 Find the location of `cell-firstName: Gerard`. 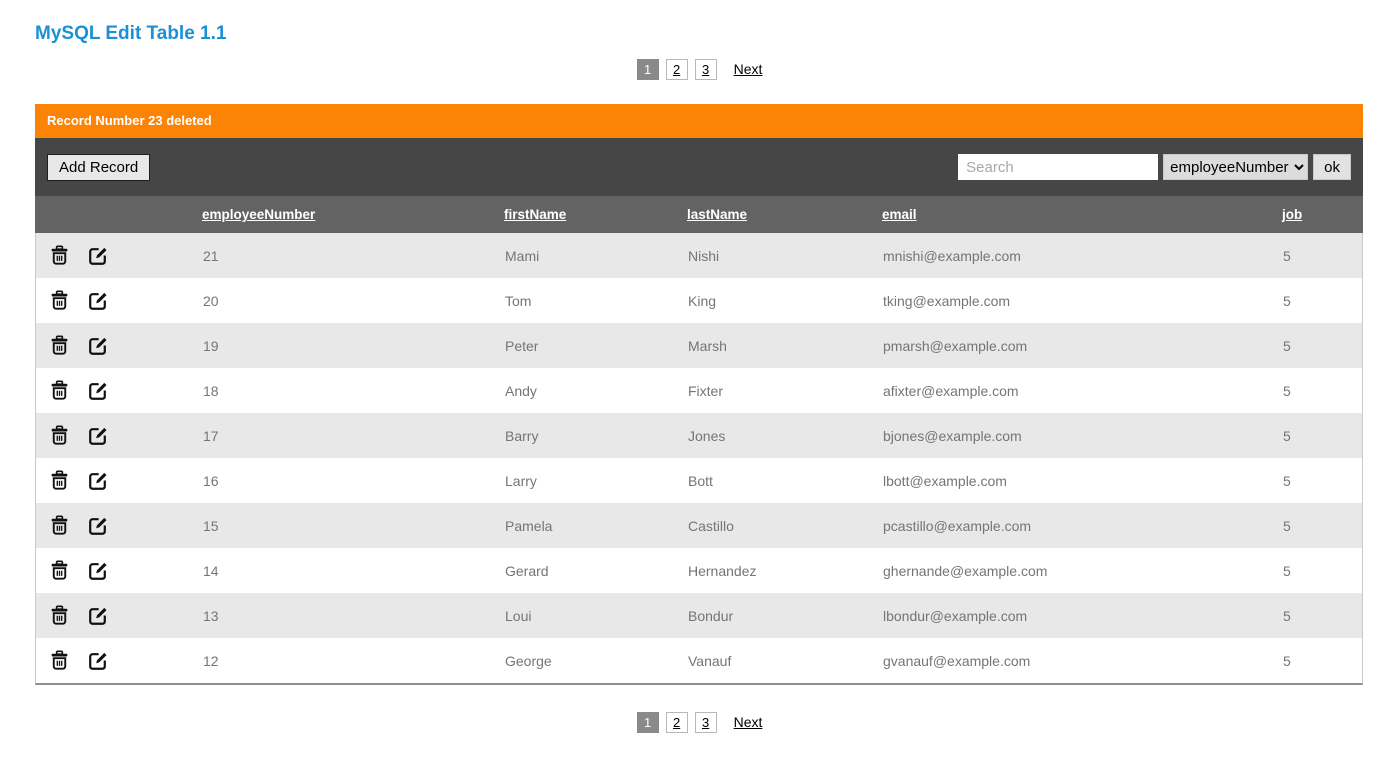

cell-firstName: Gerard is located at coordinates (527, 570).